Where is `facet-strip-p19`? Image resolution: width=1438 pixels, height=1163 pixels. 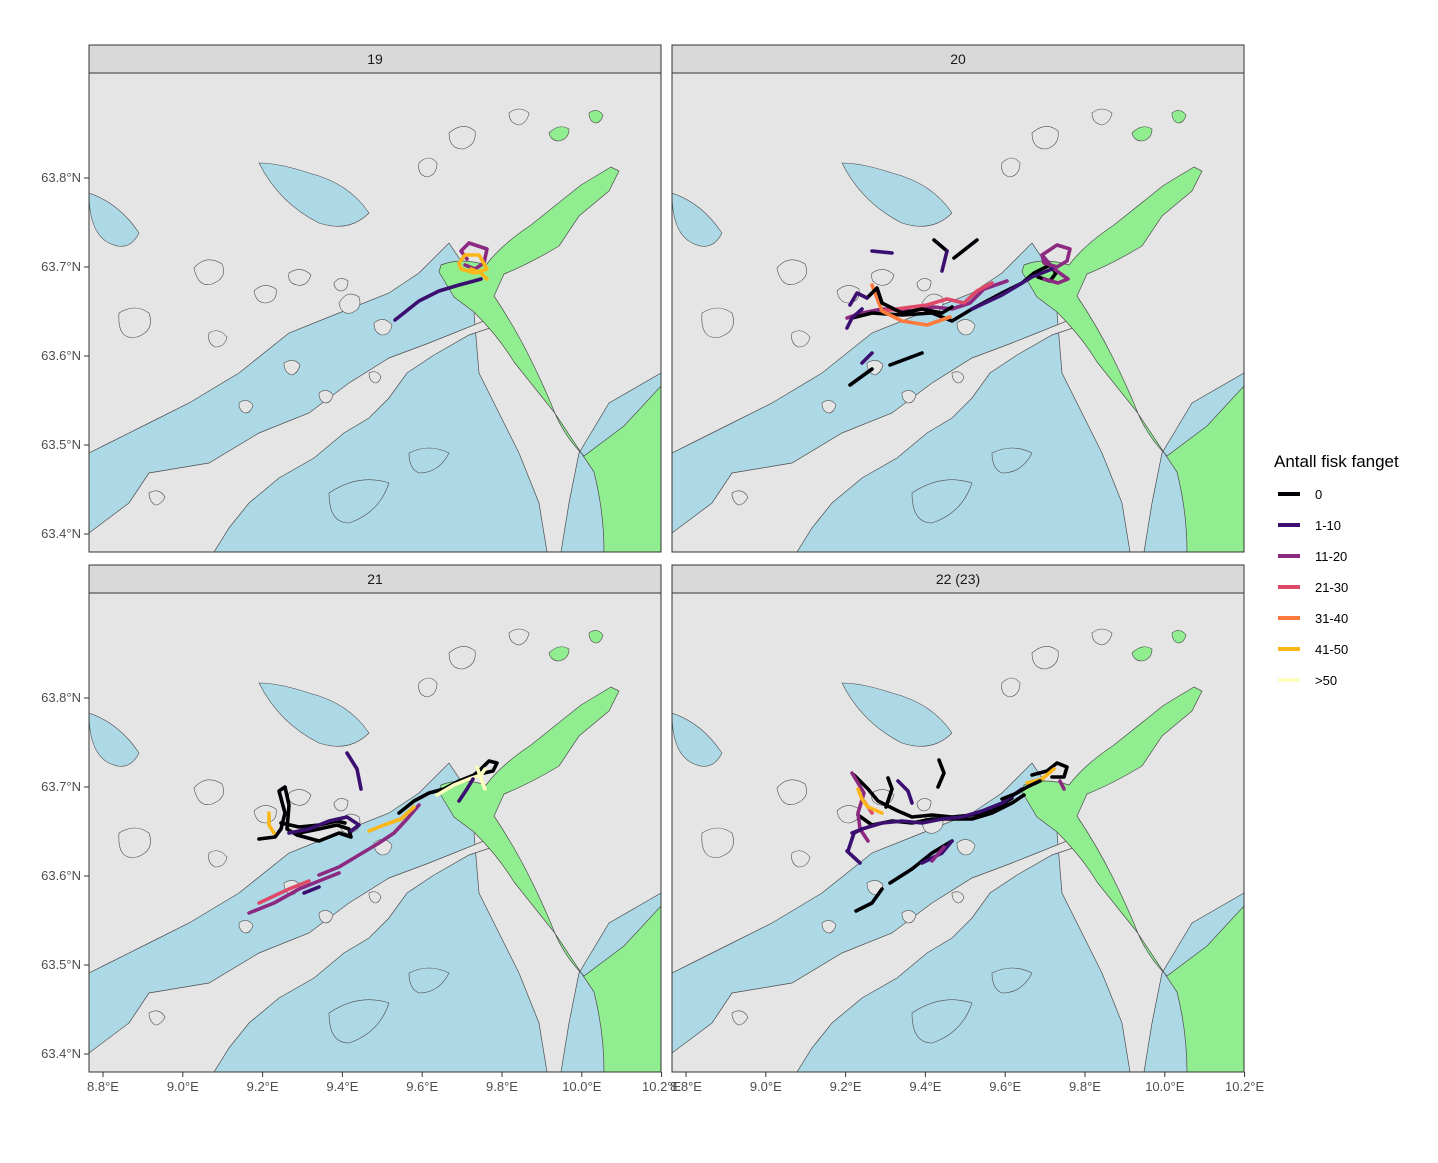
facet-strip-p19 is located at coordinates (375, 59).